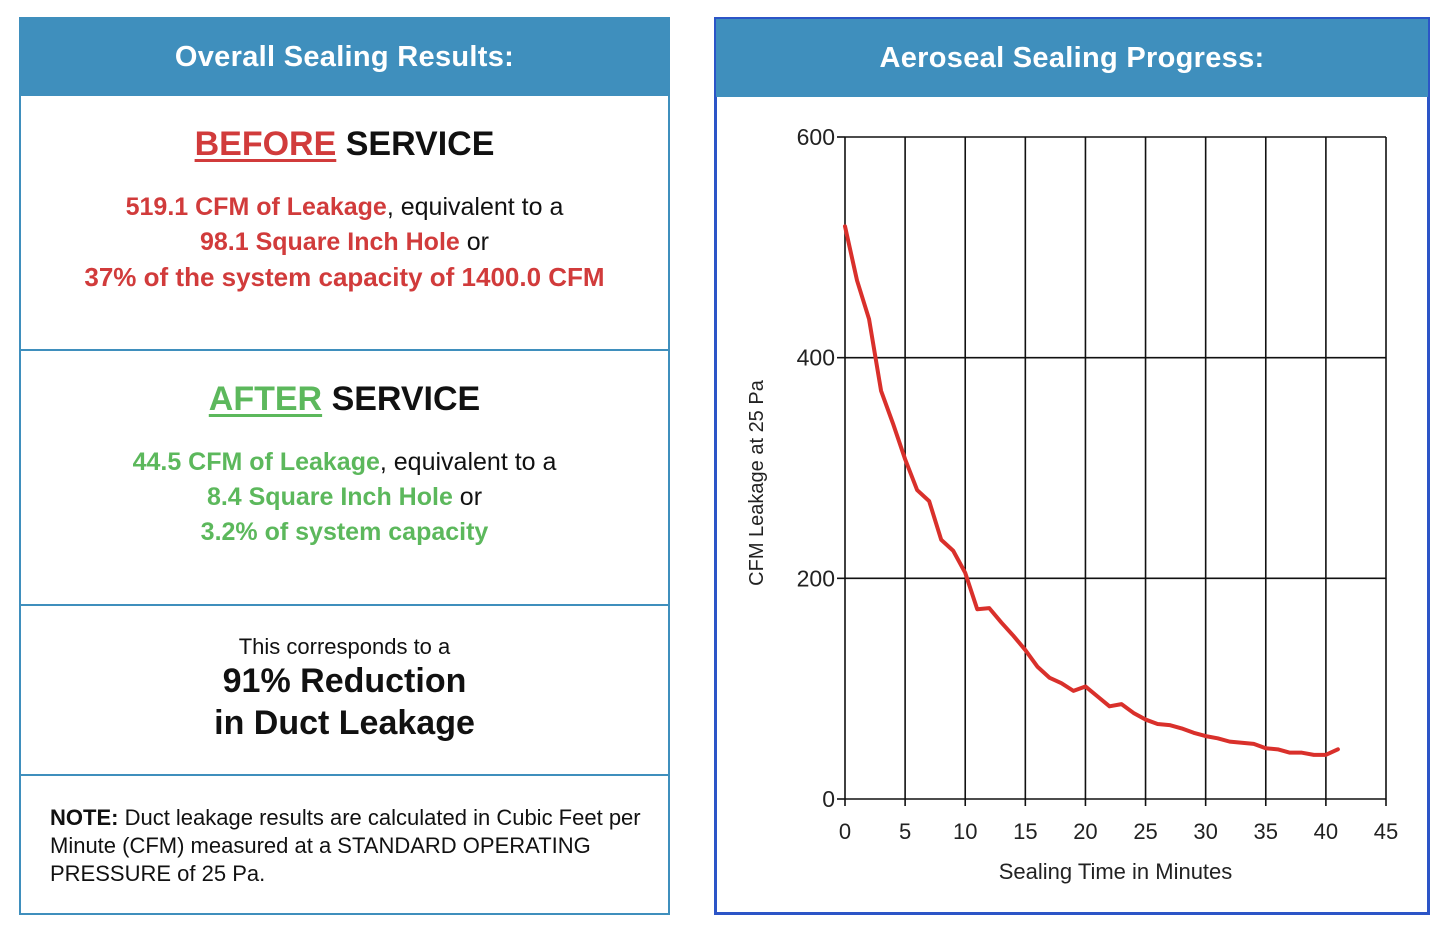  I want to click on x-tick-label: 10, so click(965, 831).